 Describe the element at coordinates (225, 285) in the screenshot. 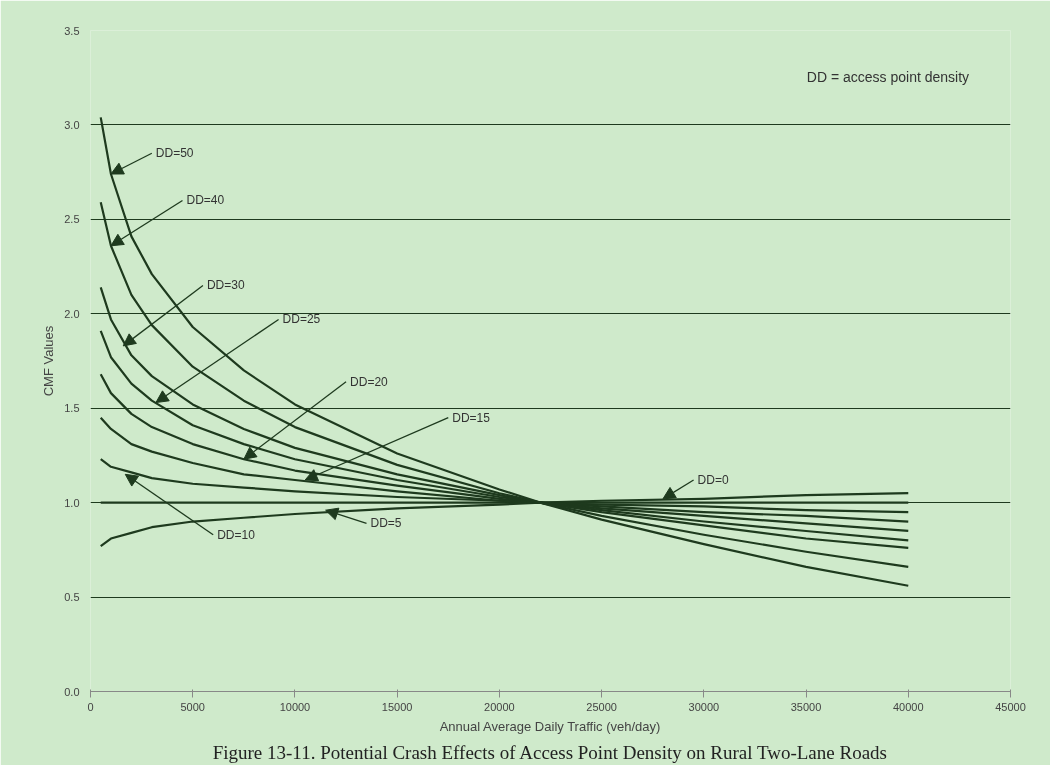

I see `annotation: DD=30` at that location.